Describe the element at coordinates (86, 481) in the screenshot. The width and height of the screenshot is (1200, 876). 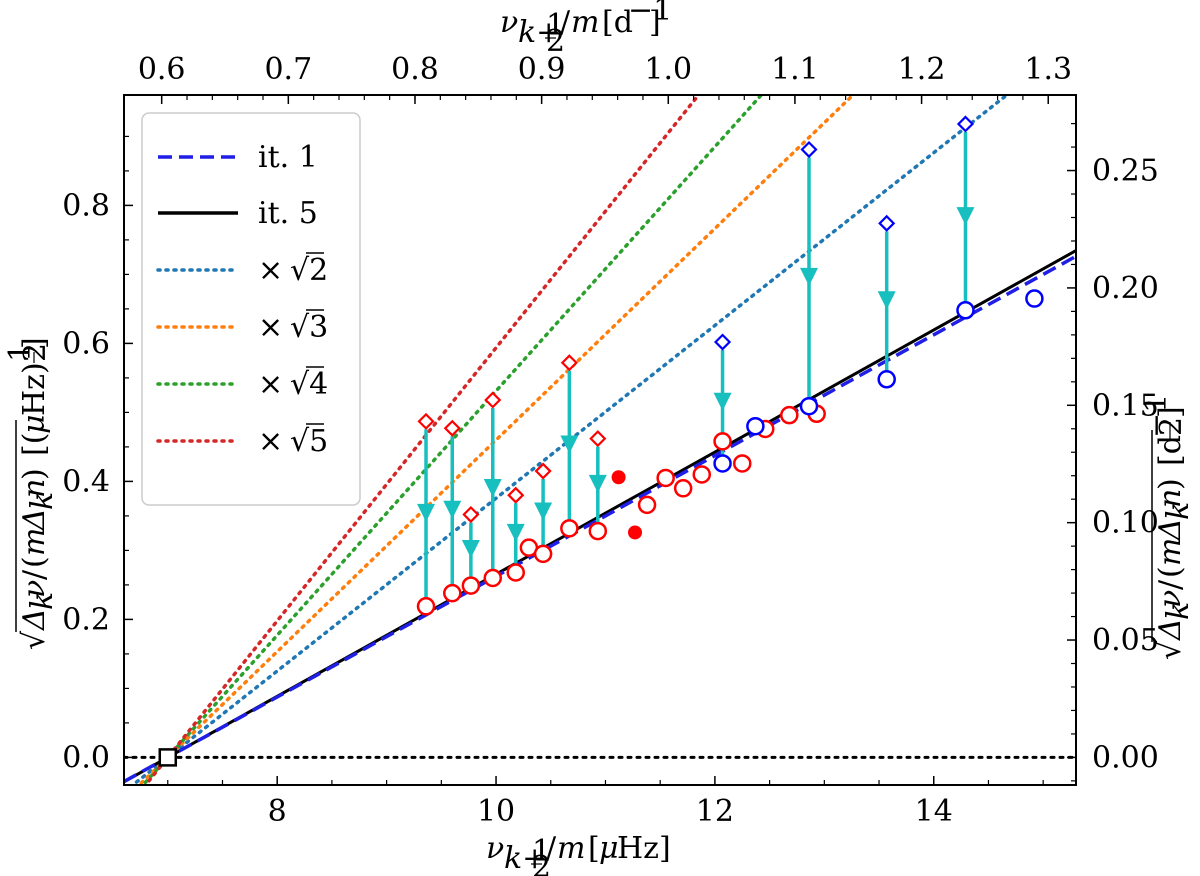
I see `y-tick-label: 0.4` at that location.